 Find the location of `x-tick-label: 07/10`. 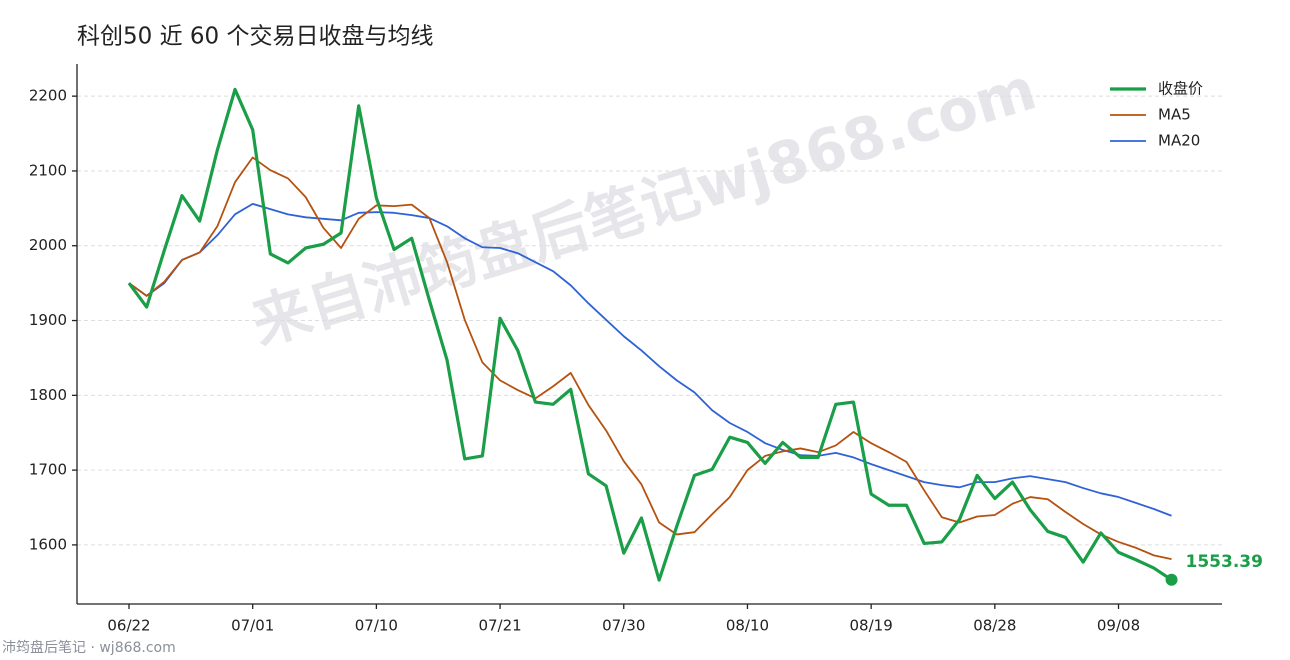

x-tick-label: 07/10 is located at coordinates (376, 626).